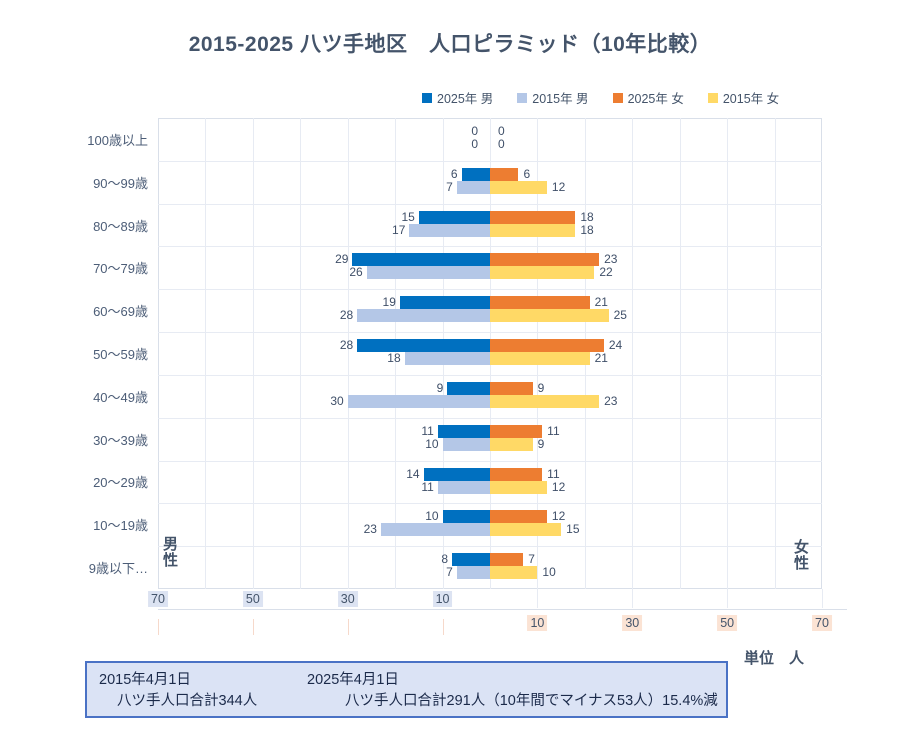 The width and height of the screenshot is (900, 732). I want to click on x-tick-left: 50, so click(252, 599).